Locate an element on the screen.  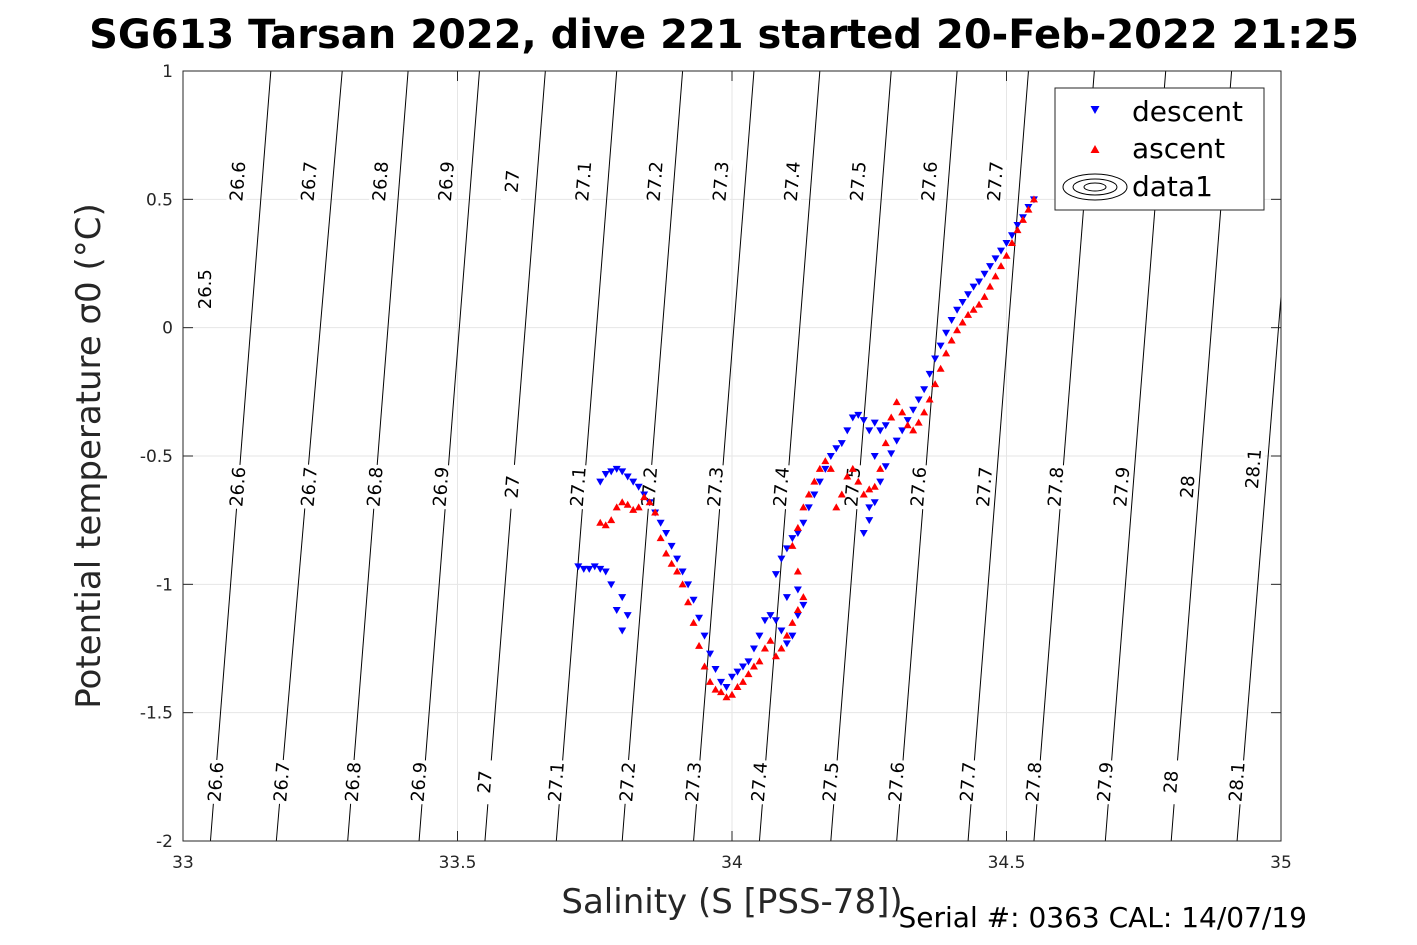
x-tick-label: 35 is located at coordinates (1281, 863).